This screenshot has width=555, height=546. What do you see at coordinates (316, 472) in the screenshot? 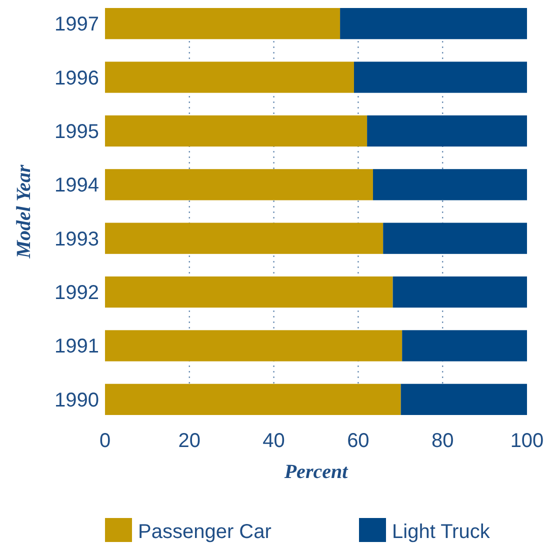
I see `x-axis-title: Percent` at bounding box center [316, 472].